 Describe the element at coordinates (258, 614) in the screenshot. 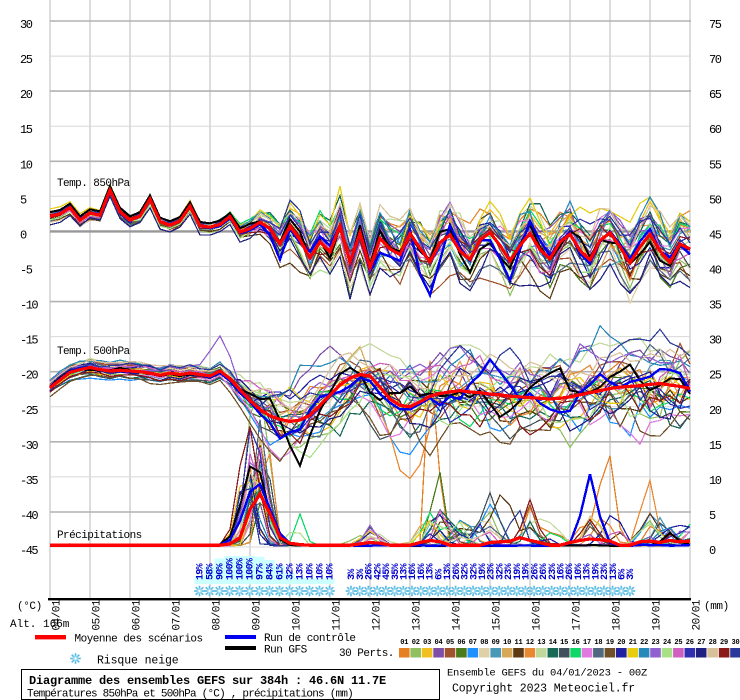

I see `svg-text: 09/01` at that location.